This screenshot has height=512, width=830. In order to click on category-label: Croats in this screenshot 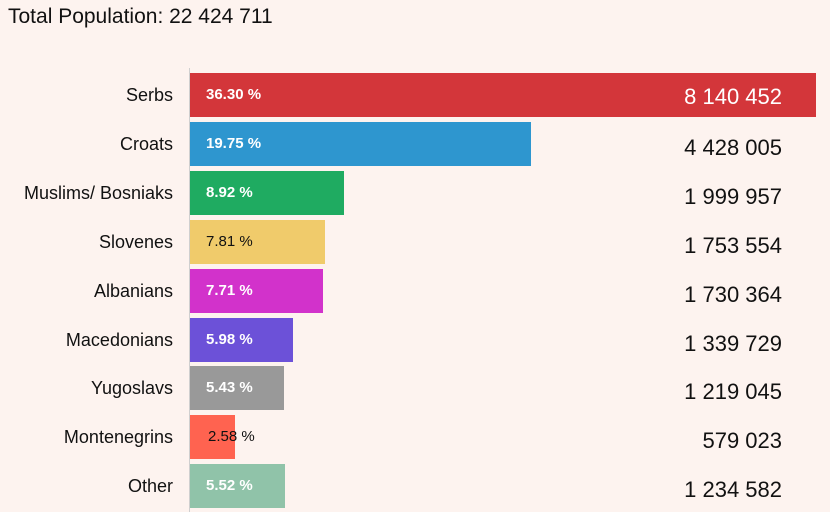, I will do `click(146, 144)`.